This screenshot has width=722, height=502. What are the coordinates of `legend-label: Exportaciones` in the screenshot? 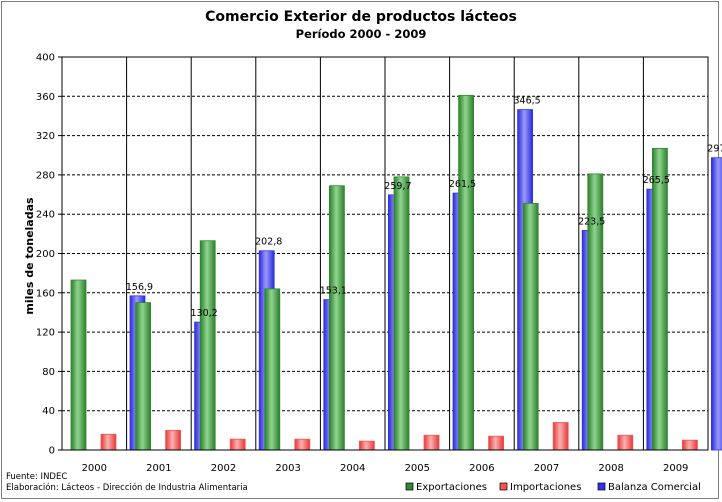 It's located at (451, 487).